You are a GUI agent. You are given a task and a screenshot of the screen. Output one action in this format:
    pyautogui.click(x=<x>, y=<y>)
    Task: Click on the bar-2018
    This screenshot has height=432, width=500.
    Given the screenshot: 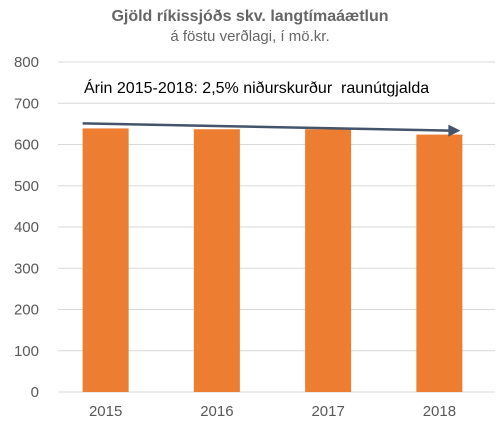 What is the action you would take?
    pyautogui.click(x=439, y=263)
    